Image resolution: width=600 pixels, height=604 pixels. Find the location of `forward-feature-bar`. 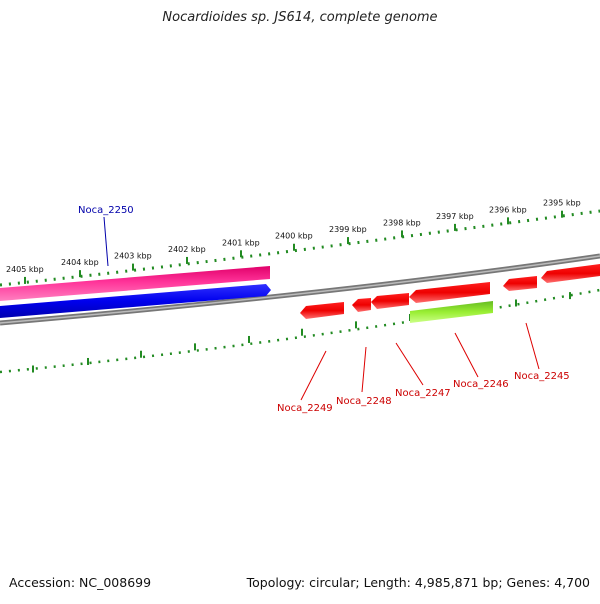

forward-feature-bar is located at coordinates (135, 283).